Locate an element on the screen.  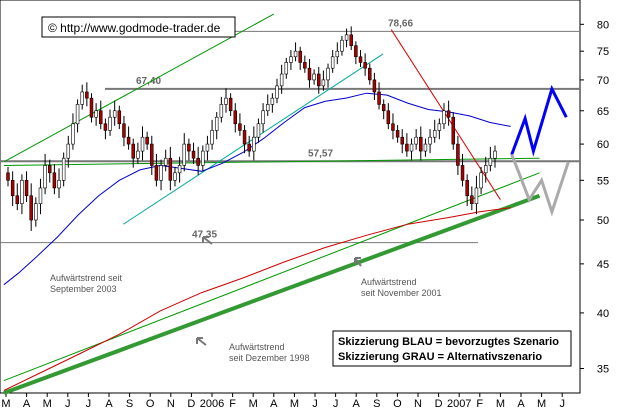
y-tick-label: 45 is located at coordinates (603, 265).